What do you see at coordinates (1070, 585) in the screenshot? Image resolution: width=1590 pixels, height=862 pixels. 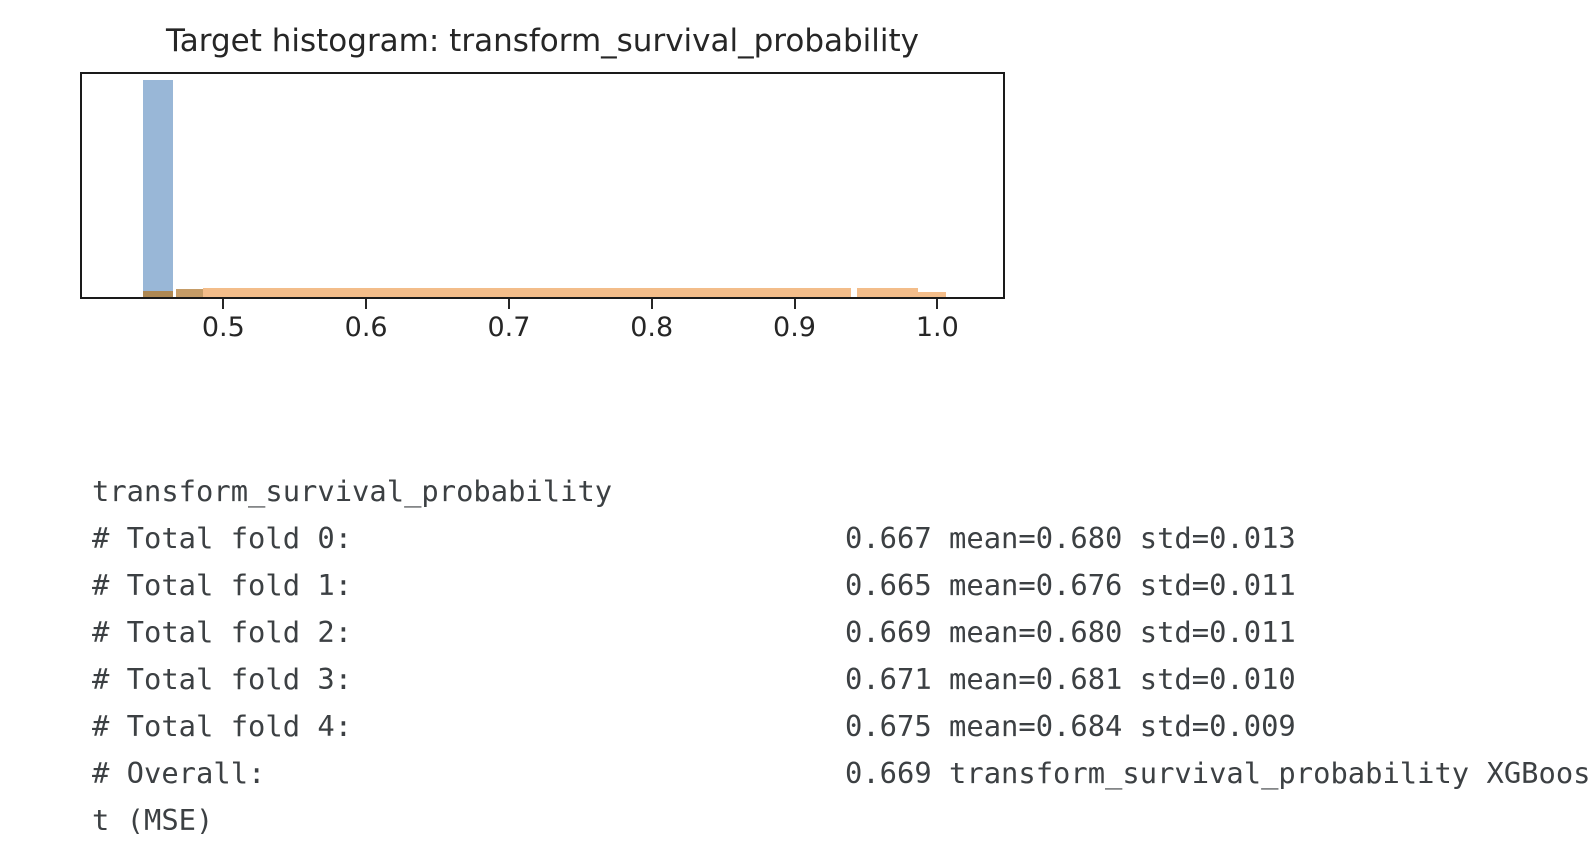 I see `console-row-value: 0.665 mean=0.676 std=0.011` at bounding box center [1070, 585].